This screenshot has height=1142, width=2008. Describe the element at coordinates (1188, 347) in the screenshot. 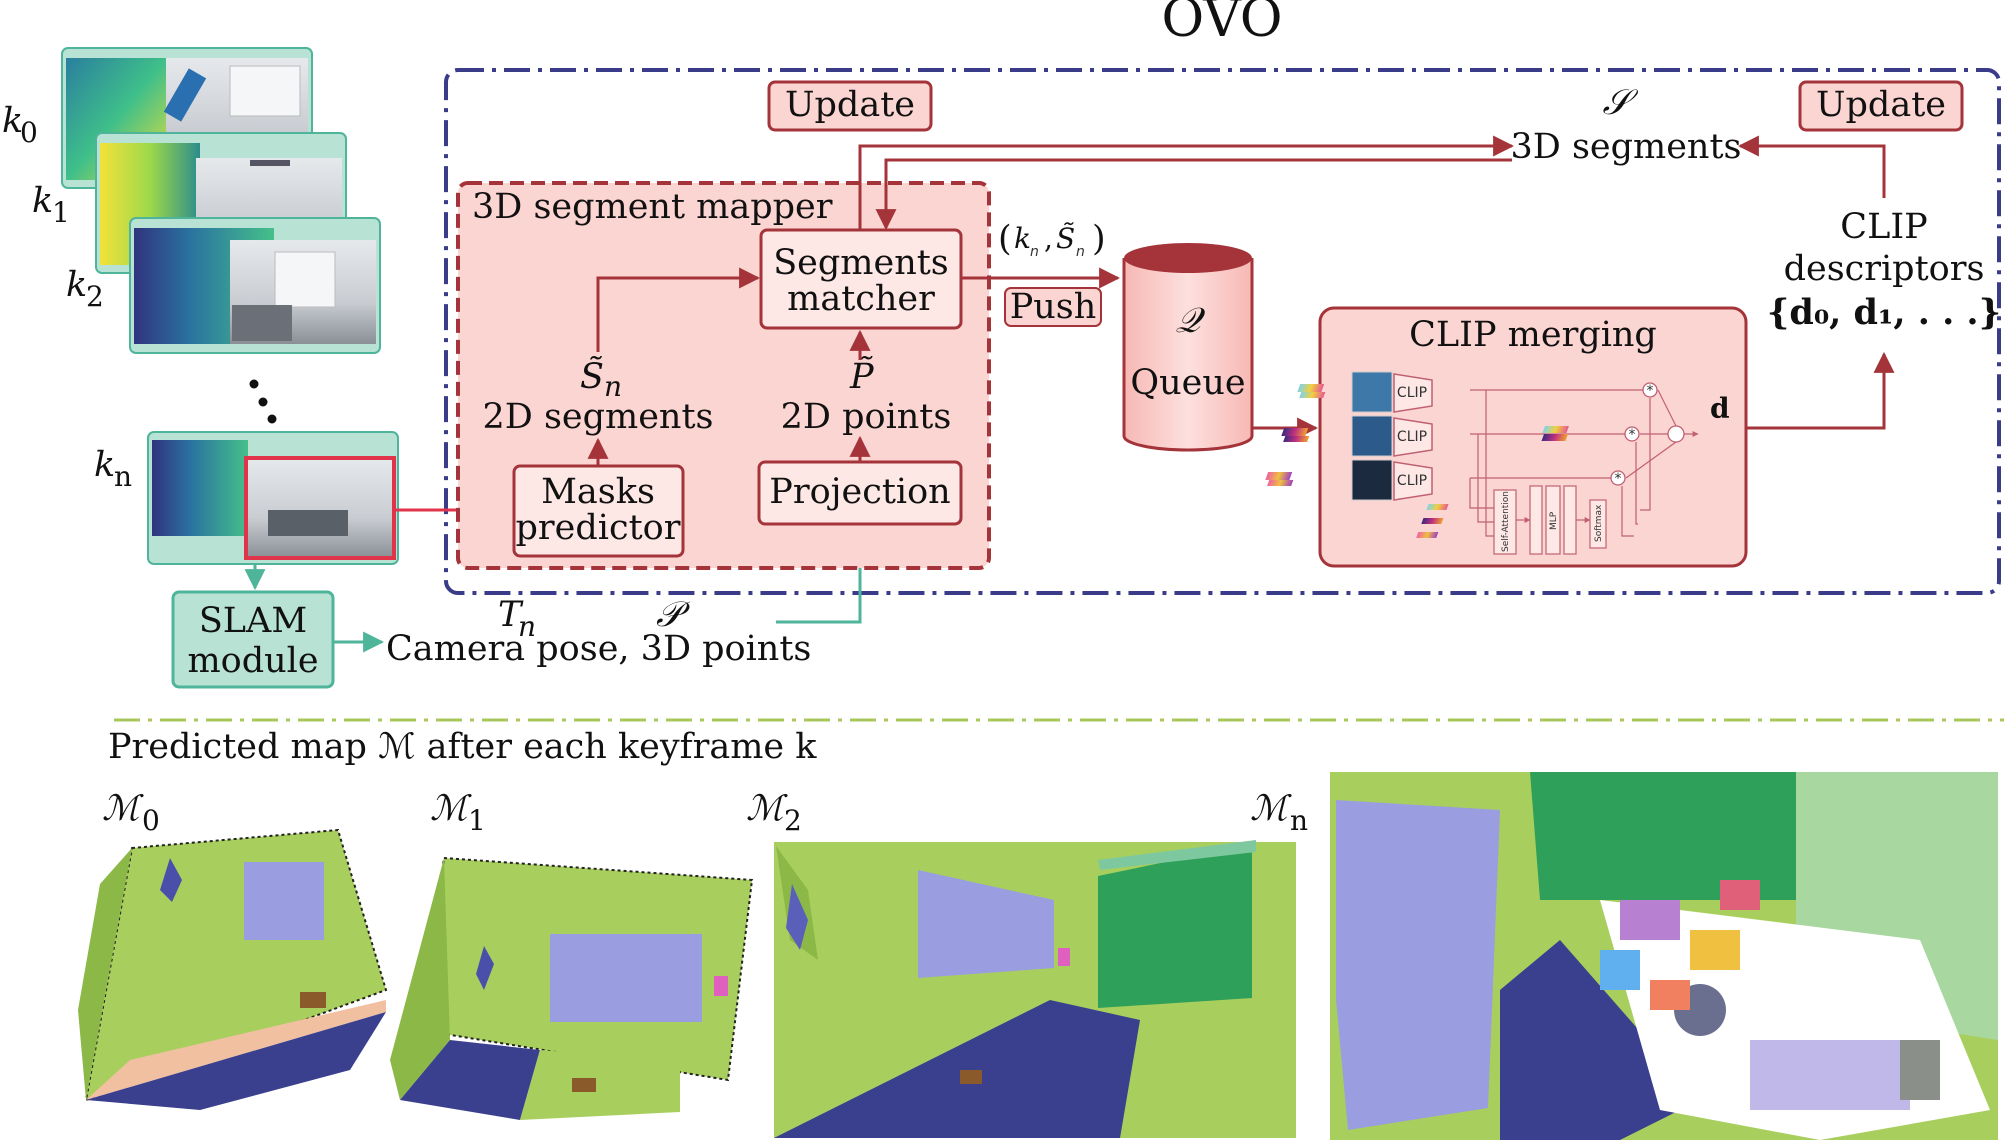

I see `queue-cylinder` at that location.